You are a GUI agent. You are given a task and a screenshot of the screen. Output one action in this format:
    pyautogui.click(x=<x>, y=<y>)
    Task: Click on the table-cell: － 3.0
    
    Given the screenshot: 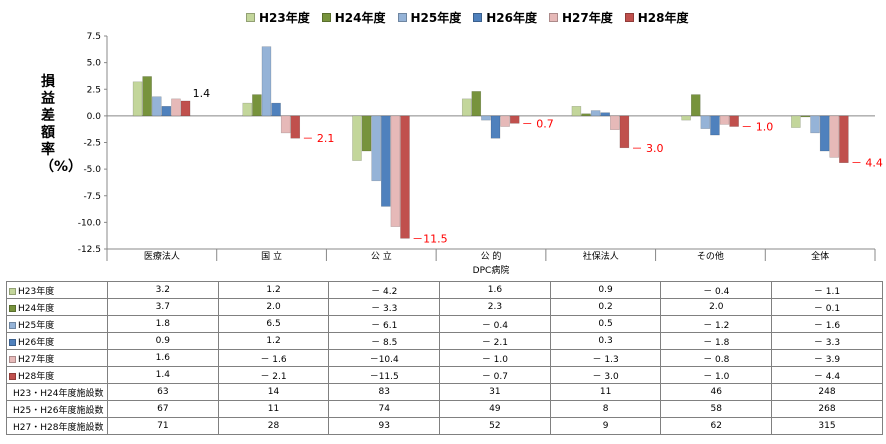 What is the action you would take?
    pyautogui.click(x=605, y=375)
    